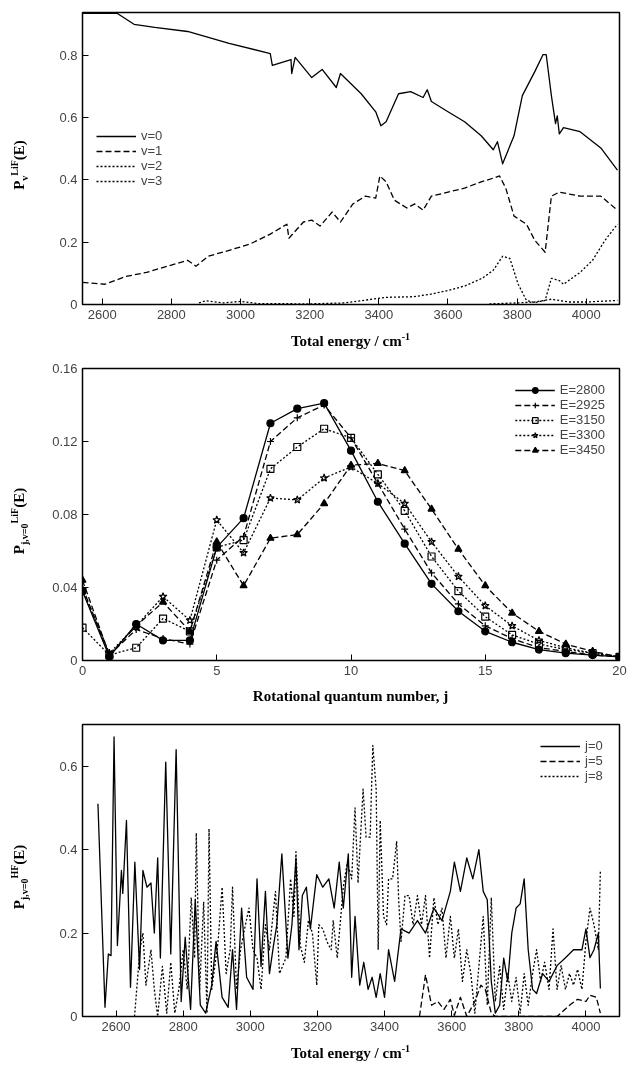 Image resolution: width=637 pixels, height=1078 pixels. What do you see at coordinates (65, 441) in the screenshot?
I see `y-tick-label: 0.12` at bounding box center [65, 441].